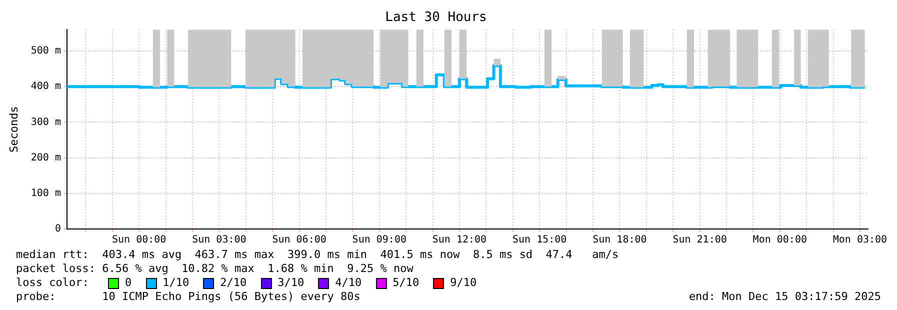  I want to click on legend-label: 0, so click(128, 283).